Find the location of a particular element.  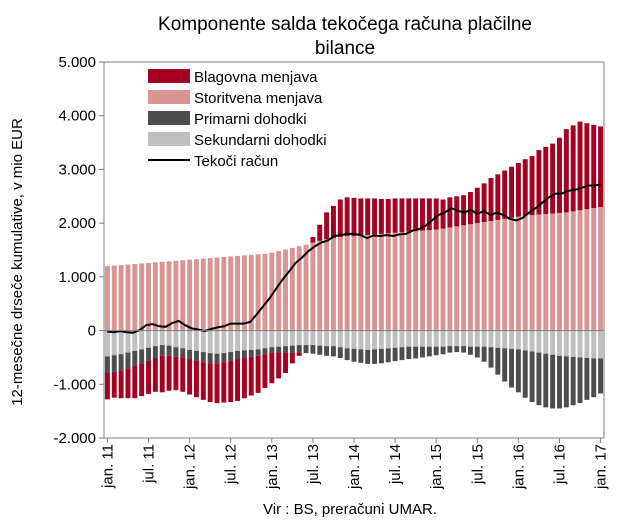

legend-label-sekundarni-dohodki: Sekundarni dohodki is located at coordinates (260, 140).